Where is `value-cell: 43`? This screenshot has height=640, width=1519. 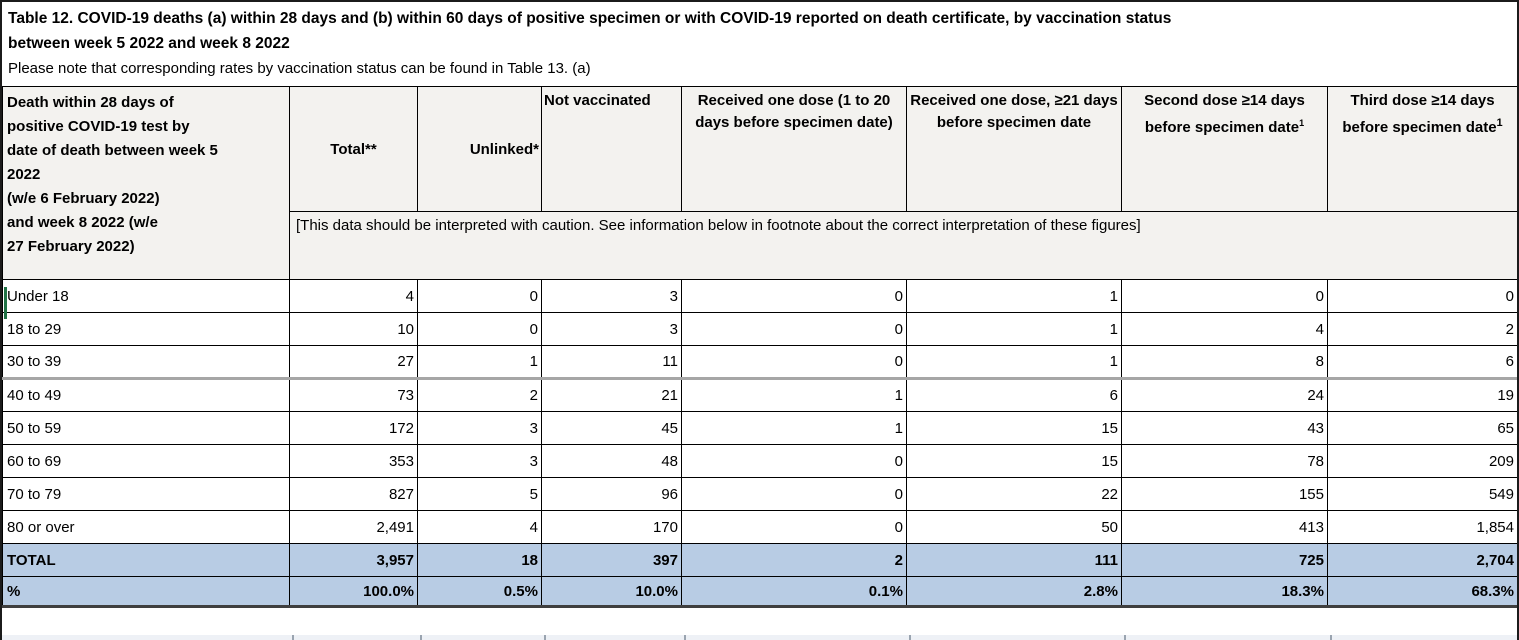
value-cell: 43 is located at coordinates (1224, 428).